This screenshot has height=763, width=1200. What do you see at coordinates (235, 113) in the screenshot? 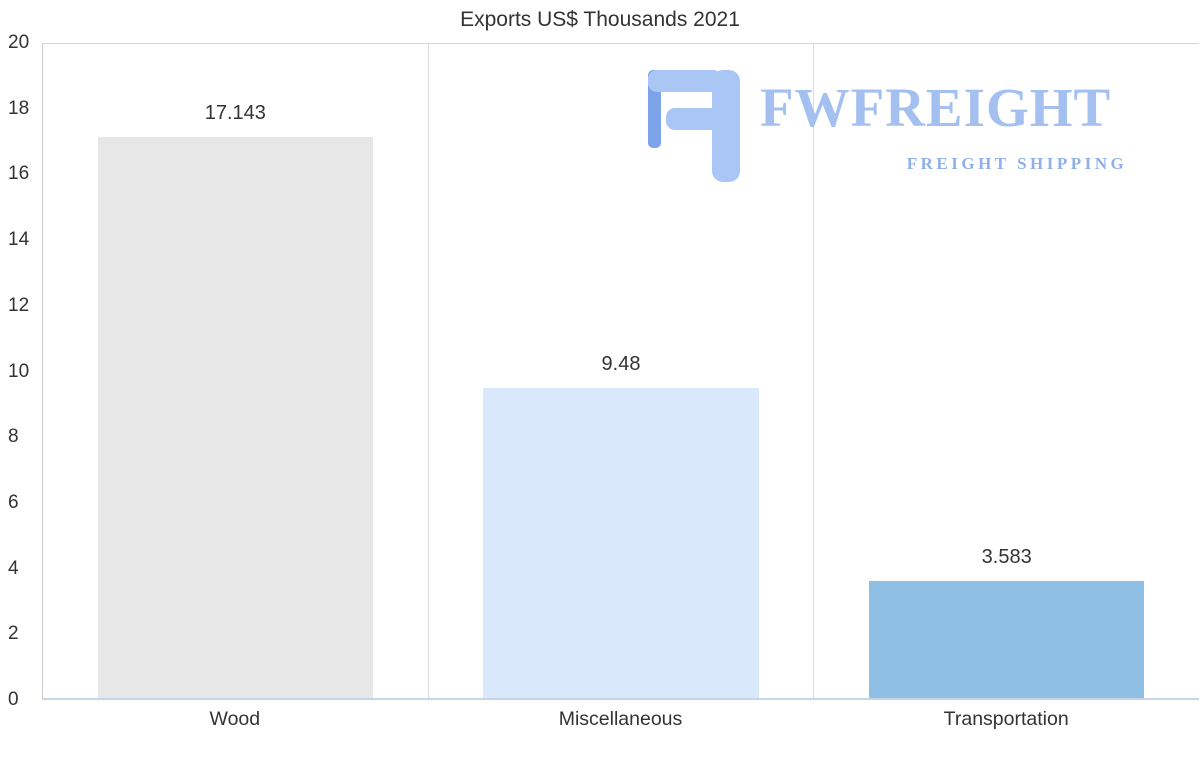
I see `value-label-wood: 17.143` at bounding box center [235, 113].